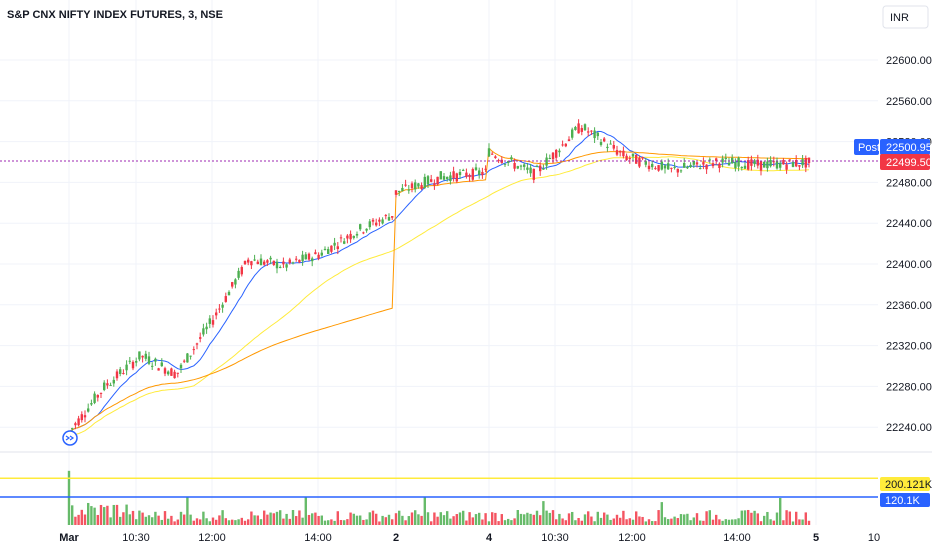 Image resolution: width=932 pixels, height=550 pixels. Describe the element at coordinates (909, 61) in the screenshot. I see `price-tick-label: 22600.00` at that location.